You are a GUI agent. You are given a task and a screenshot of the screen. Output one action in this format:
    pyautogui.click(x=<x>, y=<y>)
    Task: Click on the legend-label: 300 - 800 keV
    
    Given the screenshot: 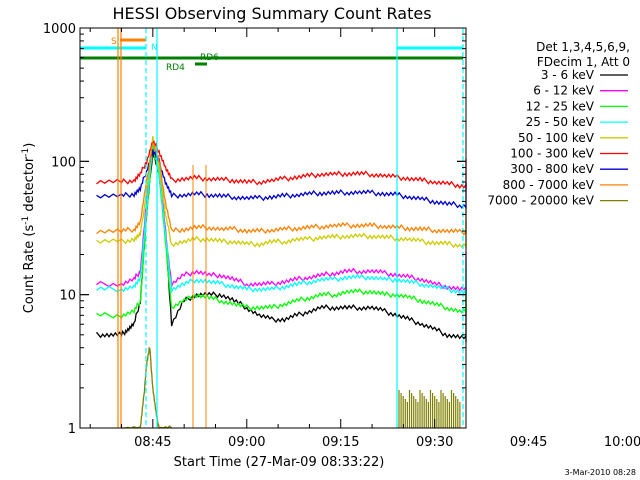 What is the action you would take?
    pyautogui.click(x=552, y=169)
    